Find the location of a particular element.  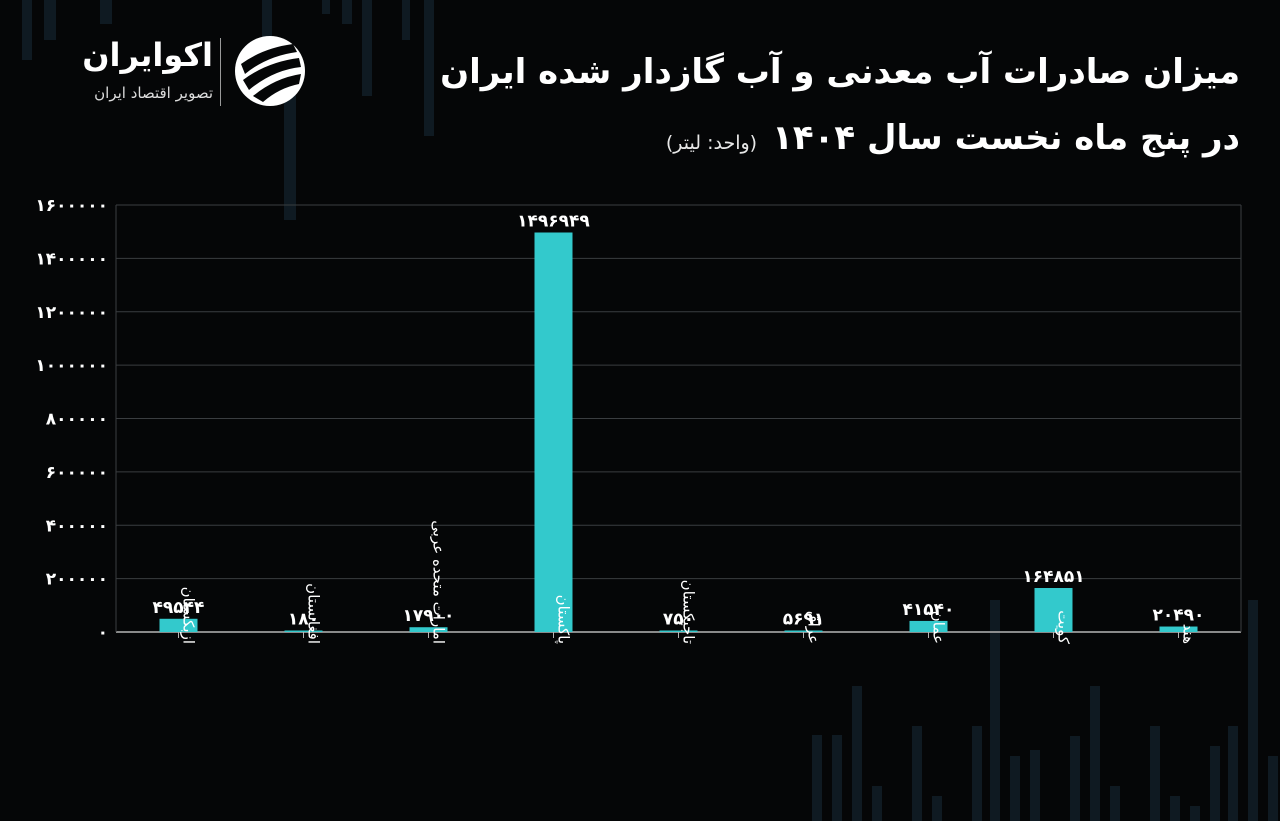

category-label: کویت is located at coordinates (1064, 627).